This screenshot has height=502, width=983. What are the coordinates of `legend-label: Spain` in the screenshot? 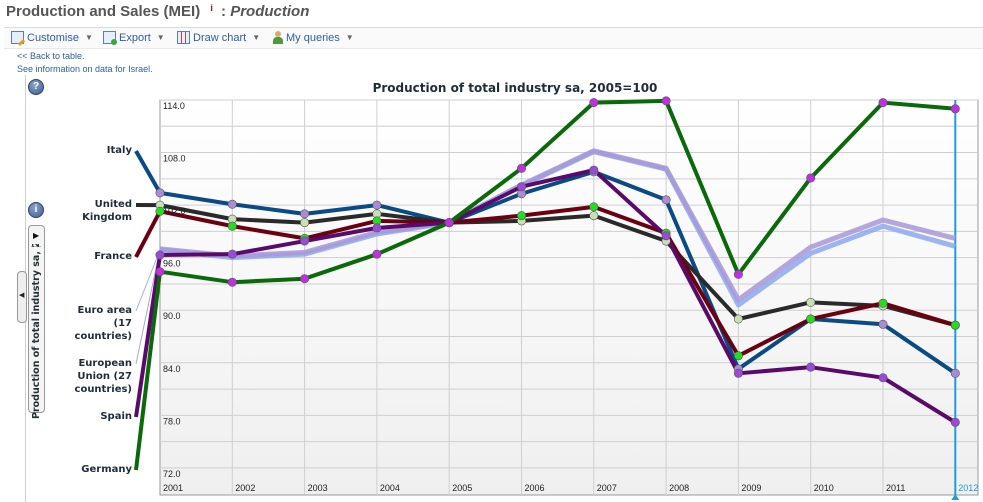 It's located at (116, 416).